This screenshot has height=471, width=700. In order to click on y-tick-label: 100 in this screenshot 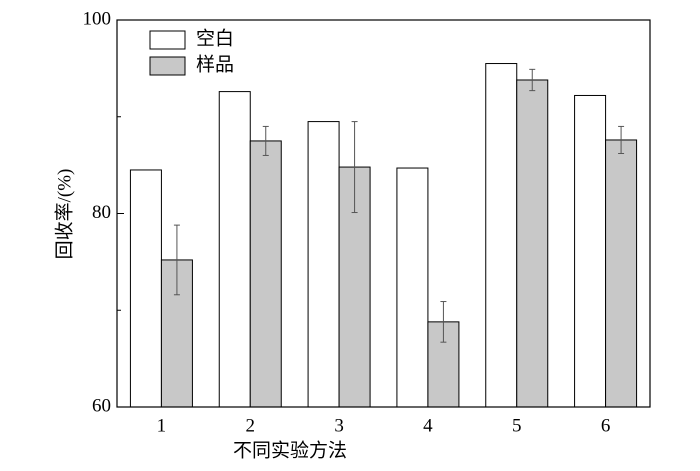, I will do `click(97, 18)`.